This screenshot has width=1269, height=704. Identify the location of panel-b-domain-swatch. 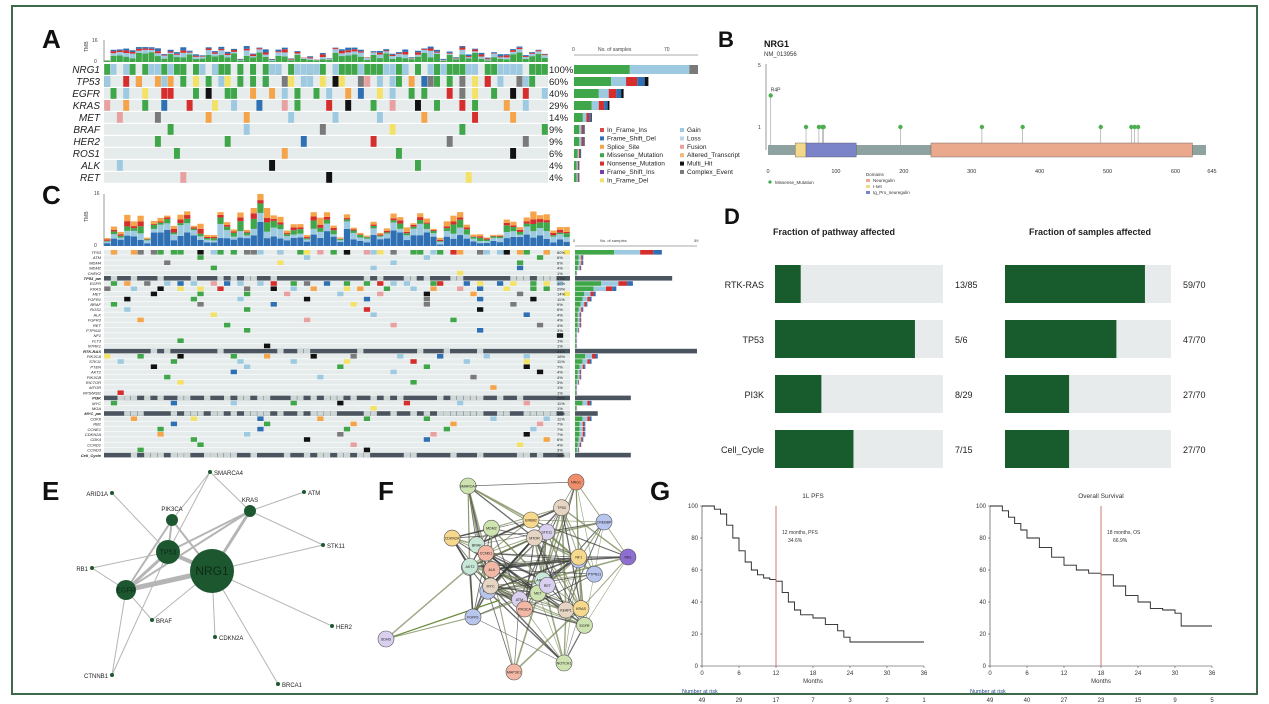
(868, 180).